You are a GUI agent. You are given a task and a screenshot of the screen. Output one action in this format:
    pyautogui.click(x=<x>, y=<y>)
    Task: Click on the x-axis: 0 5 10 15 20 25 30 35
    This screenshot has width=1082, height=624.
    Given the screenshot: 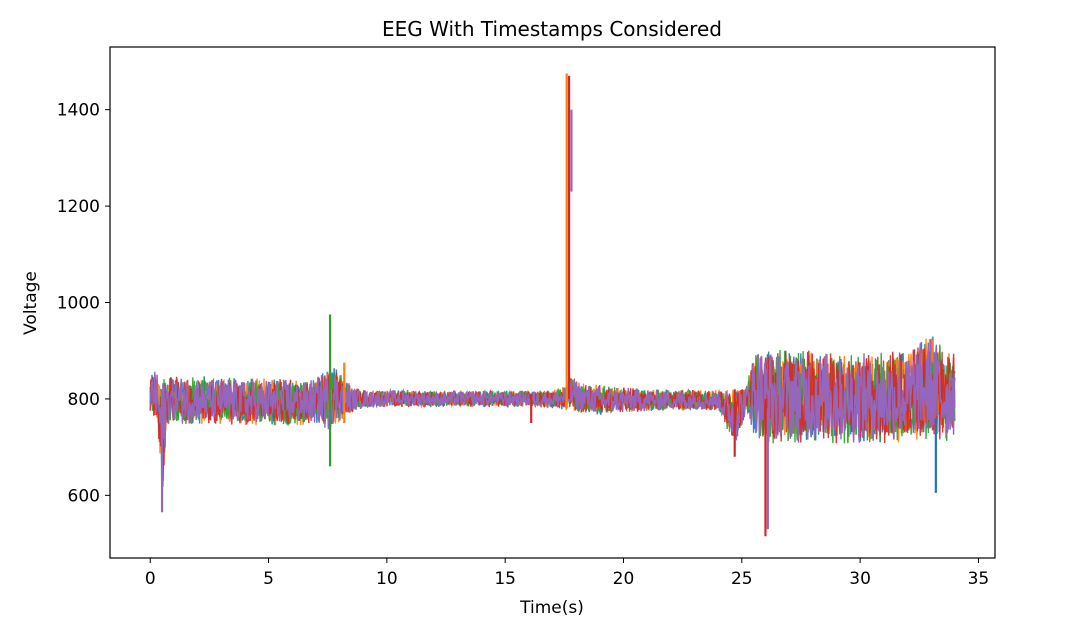 What is the action you would take?
    pyautogui.click(x=567, y=573)
    